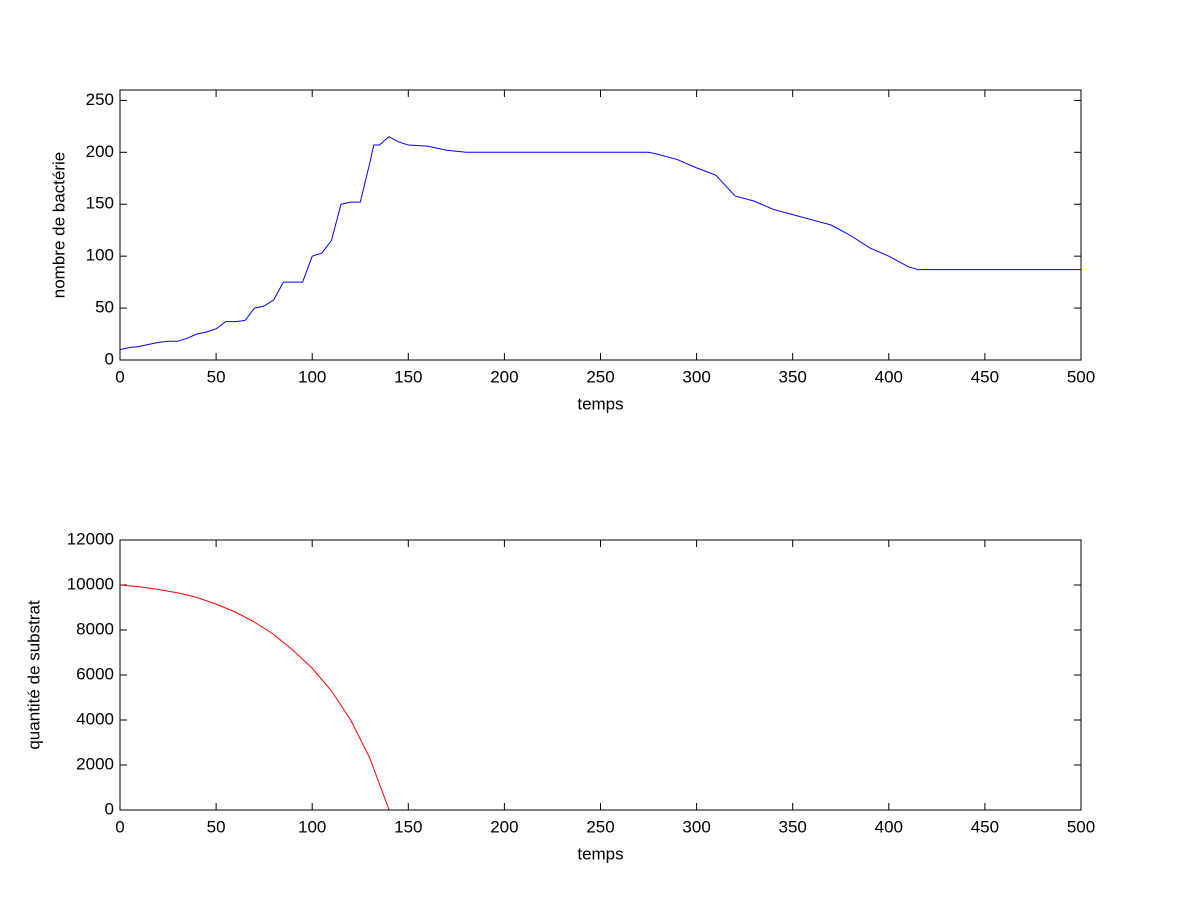 This screenshot has height=900, width=1201. Describe the element at coordinates (104, 307) in the screenshot. I see `y-tick-label: 50` at that location.